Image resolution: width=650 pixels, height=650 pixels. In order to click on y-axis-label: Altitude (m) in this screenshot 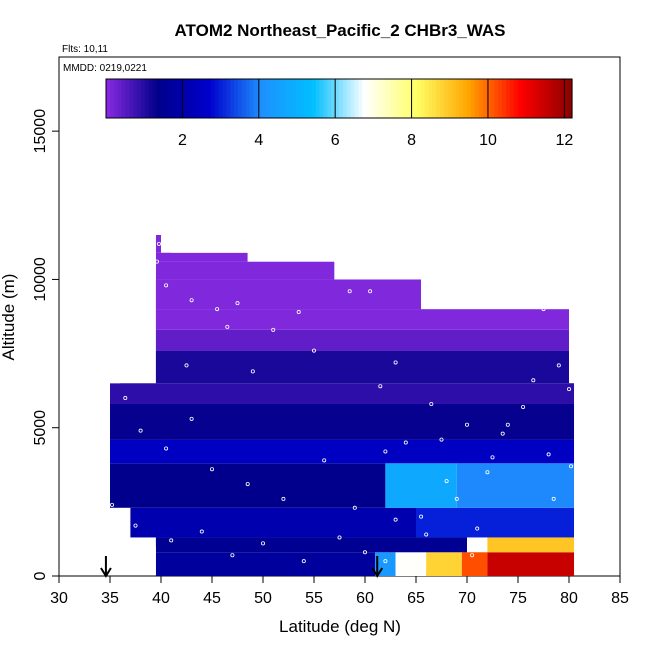, I will do `click(9, 317)`.